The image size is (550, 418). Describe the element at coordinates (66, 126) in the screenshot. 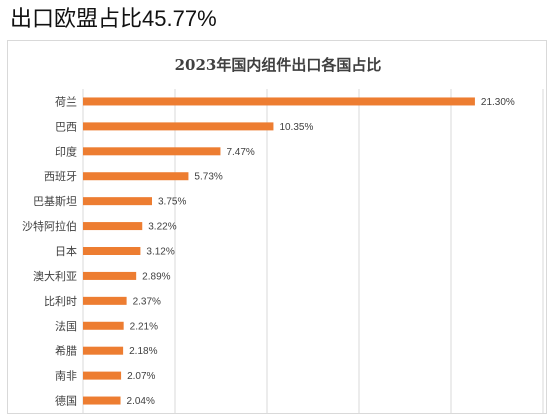

I see `category-label: 巴西` at that location.